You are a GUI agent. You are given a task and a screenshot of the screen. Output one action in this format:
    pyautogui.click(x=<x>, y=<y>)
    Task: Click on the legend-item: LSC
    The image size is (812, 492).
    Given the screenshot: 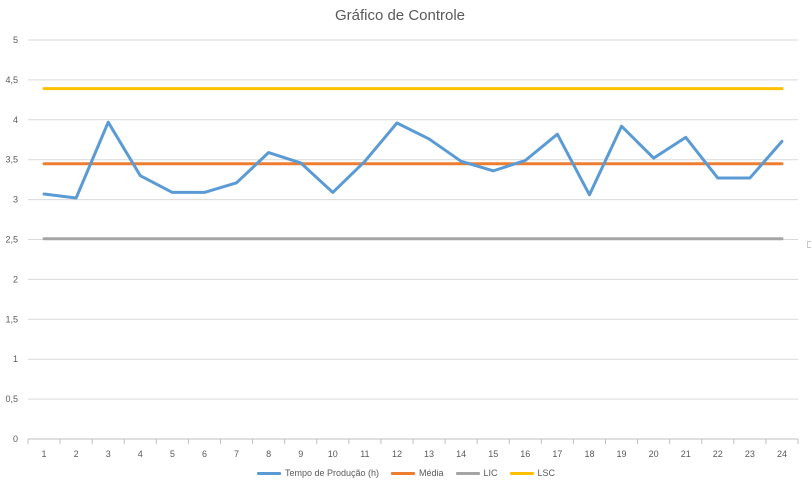 What is the action you would take?
    pyautogui.click(x=532, y=473)
    